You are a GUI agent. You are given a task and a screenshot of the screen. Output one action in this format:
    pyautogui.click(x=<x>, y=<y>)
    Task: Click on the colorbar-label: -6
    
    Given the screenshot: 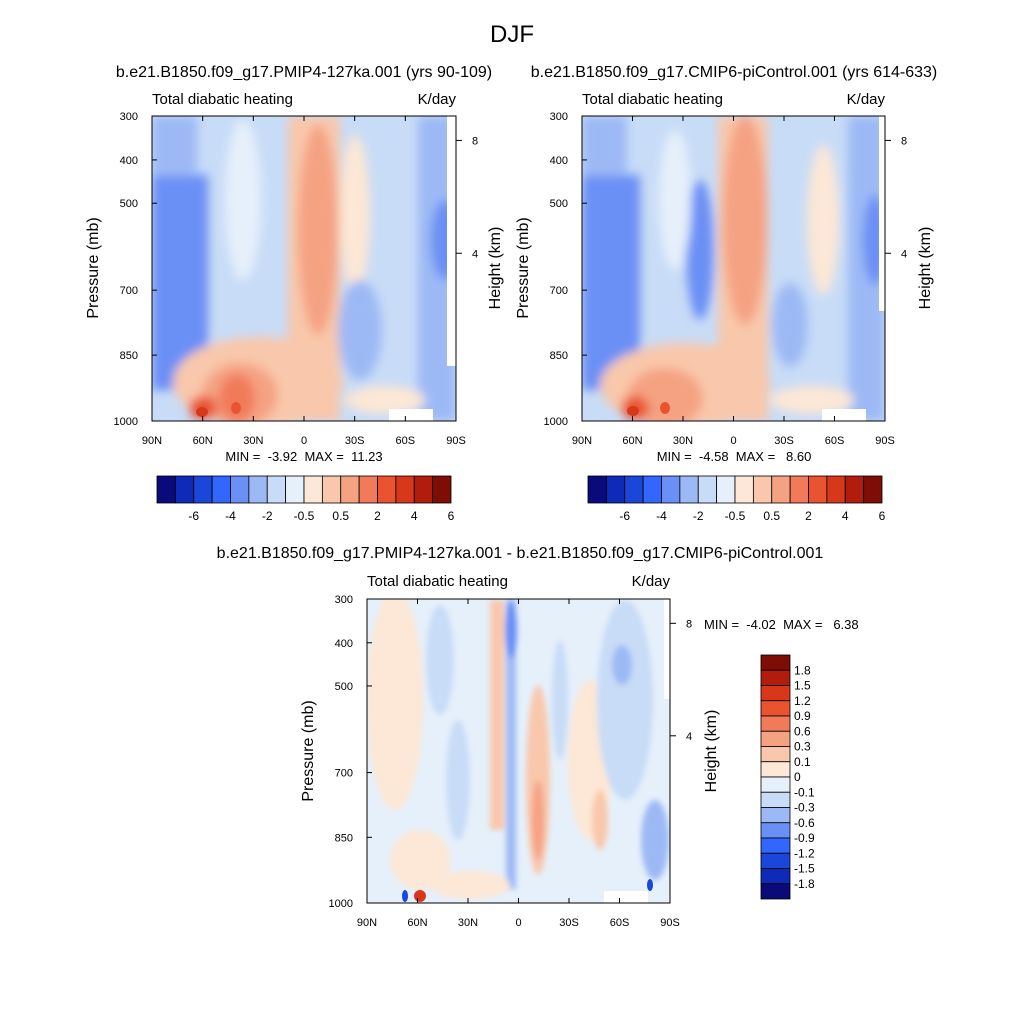 What is the action you would take?
    pyautogui.click(x=624, y=516)
    